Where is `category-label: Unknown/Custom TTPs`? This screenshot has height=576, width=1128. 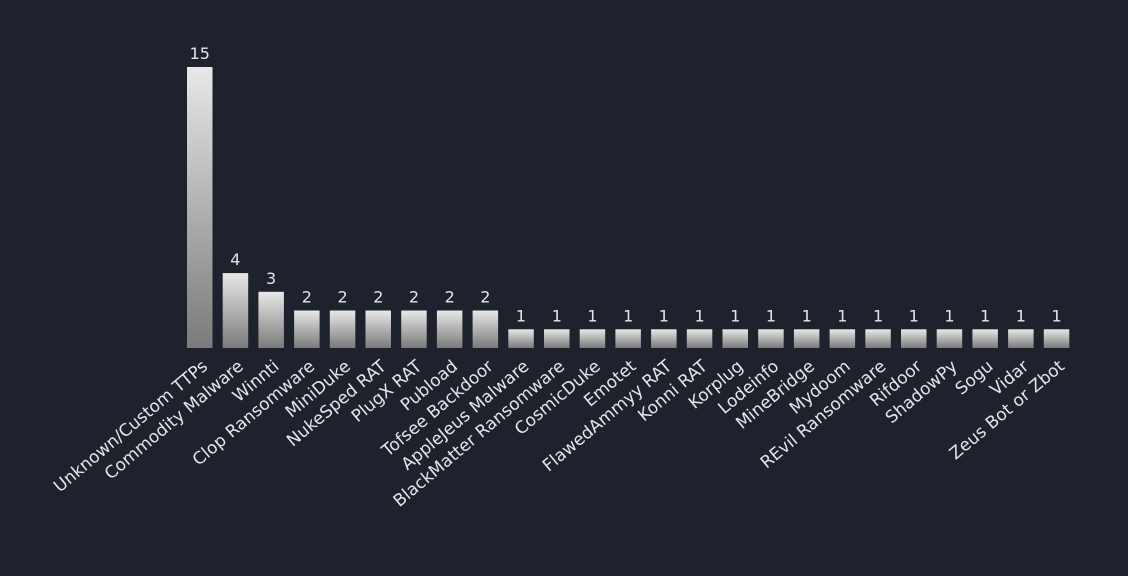 category-label: Unknown/Custom TTPs is located at coordinates (131, 426).